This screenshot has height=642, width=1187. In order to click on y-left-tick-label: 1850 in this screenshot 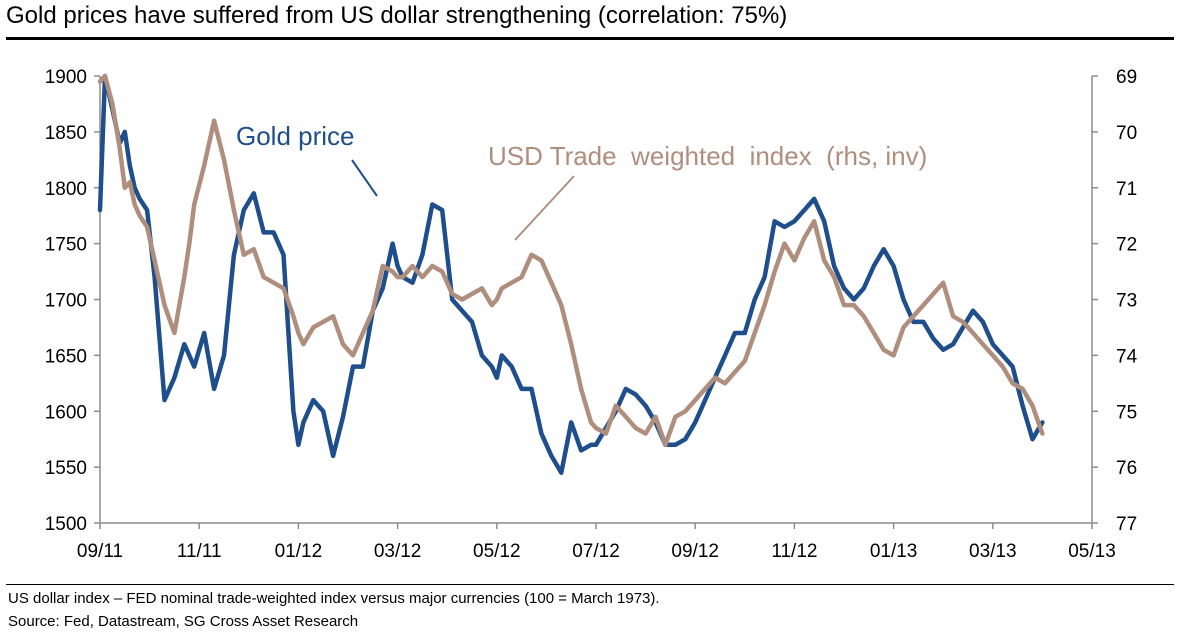, I will do `click(66, 133)`.